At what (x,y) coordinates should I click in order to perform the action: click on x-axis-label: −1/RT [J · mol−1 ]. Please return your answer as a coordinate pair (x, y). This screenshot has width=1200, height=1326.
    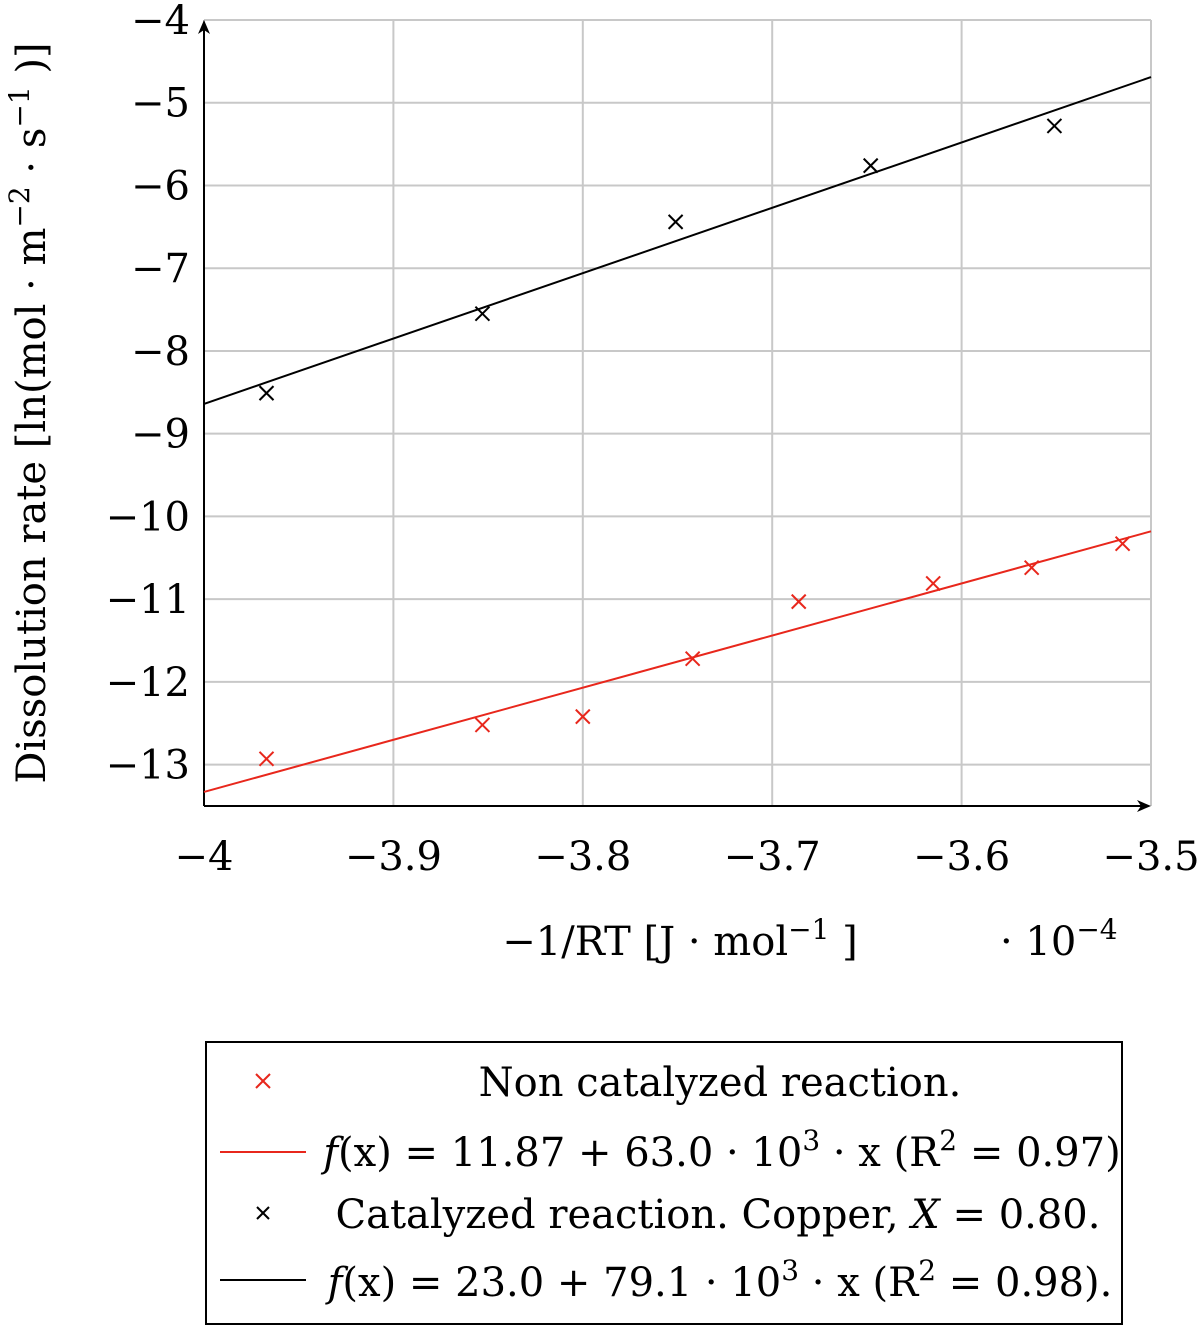
    Looking at the image, I should click on (679, 939).